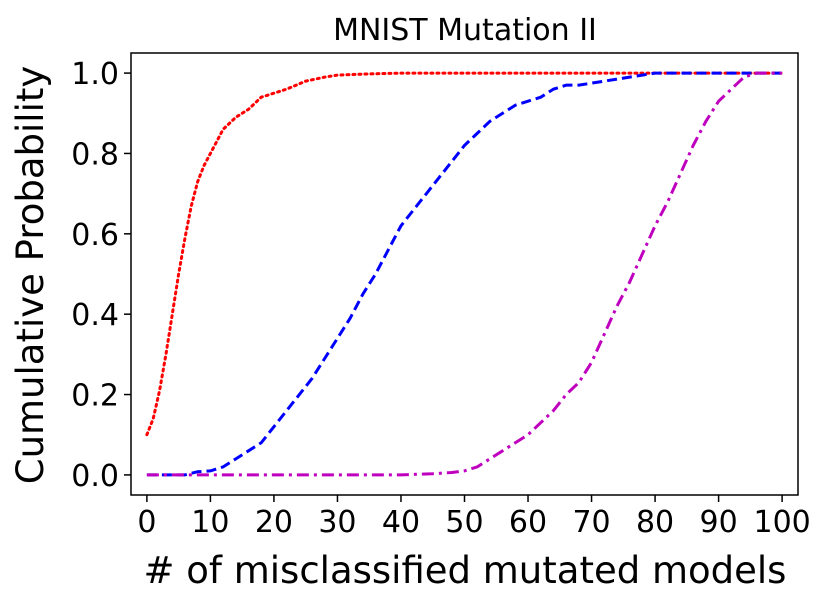 The image size is (831, 605). What do you see at coordinates (95, 315) in the screenshot?
I see `y-tick-label: 0.4` at bounding box center [95, 315].